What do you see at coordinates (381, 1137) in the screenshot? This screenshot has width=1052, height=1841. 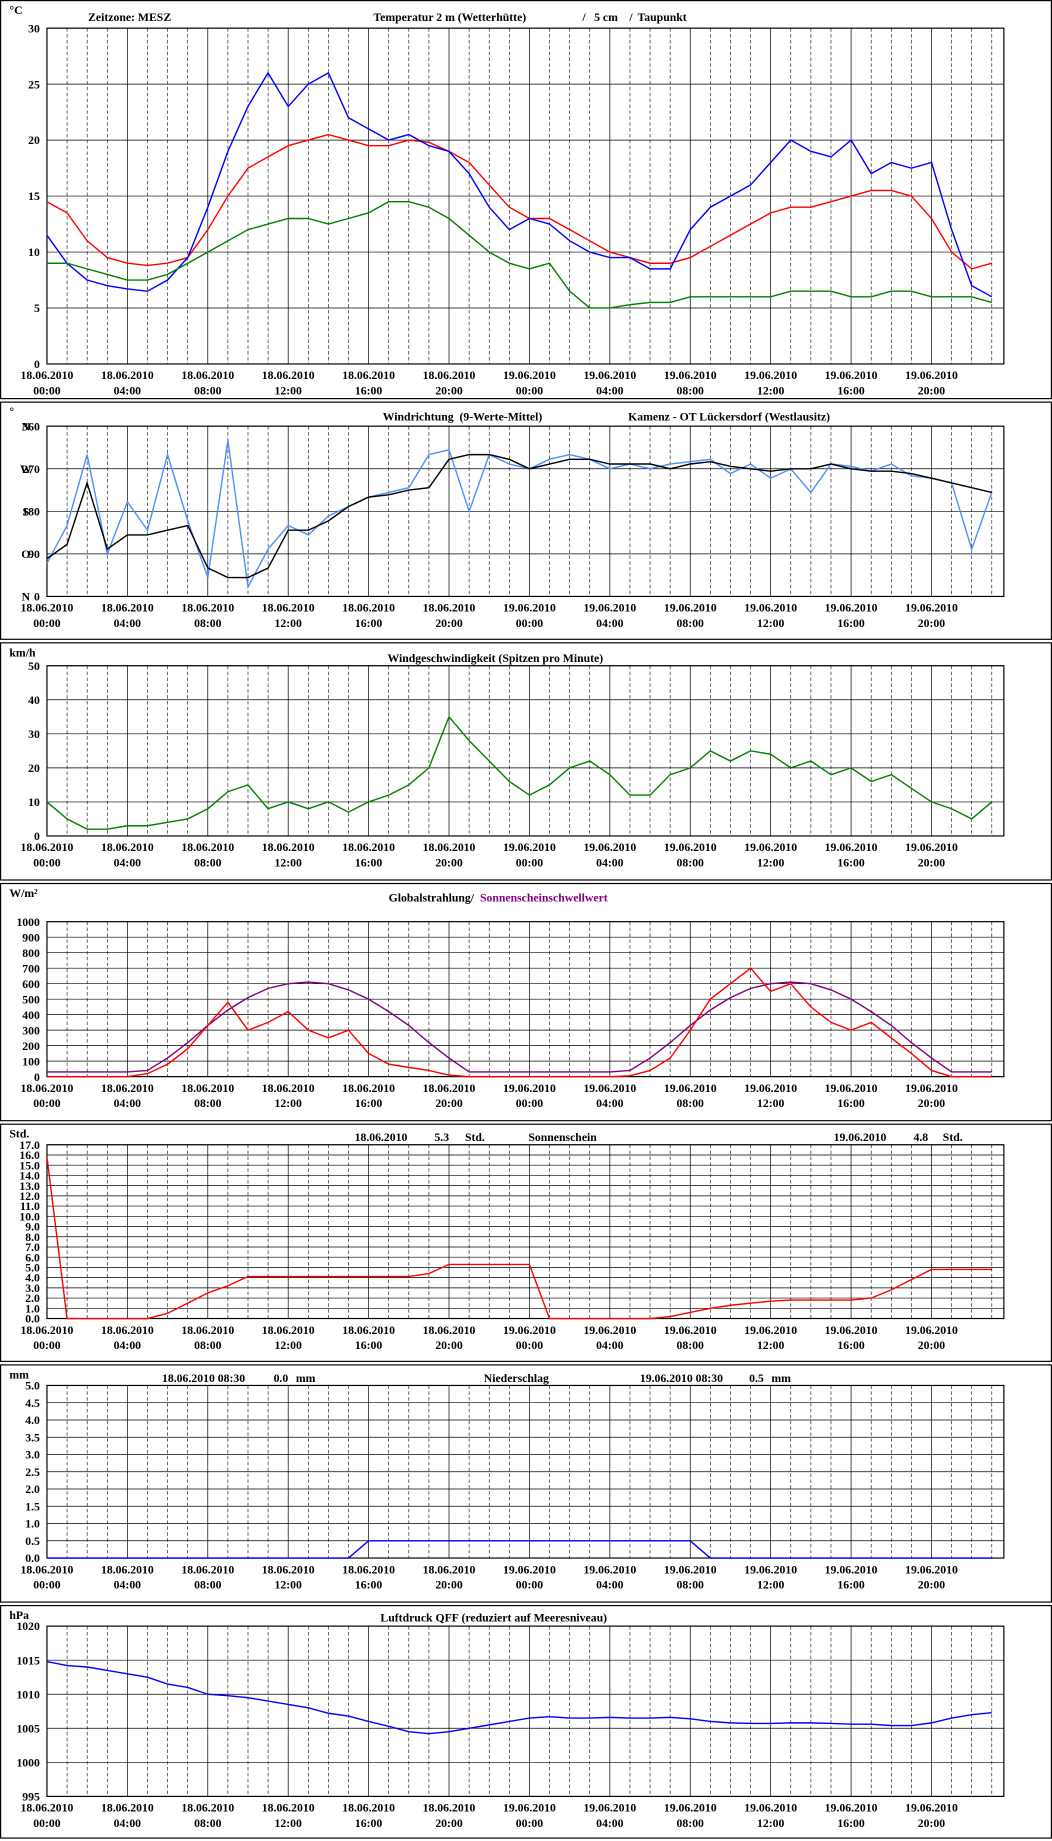 I see `chart-label: 18.06.2010` at bounding box center [381, 1137].